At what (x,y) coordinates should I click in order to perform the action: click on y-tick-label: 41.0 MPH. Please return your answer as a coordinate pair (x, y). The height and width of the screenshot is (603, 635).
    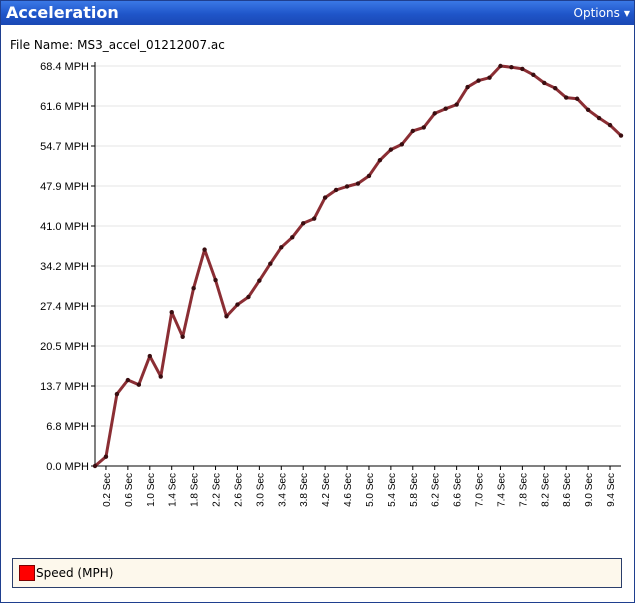
    Looking at the image, I should click on (64, 227).